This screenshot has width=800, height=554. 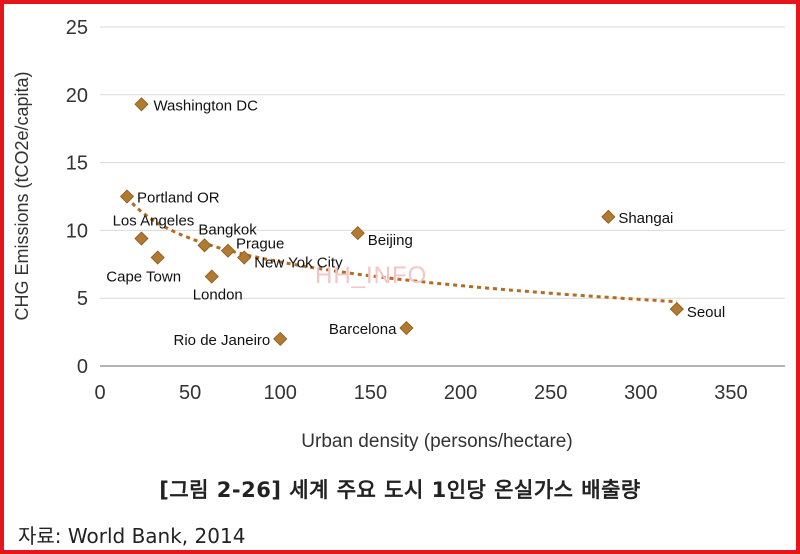 What do you see at coordinates (82, 367) in the screenshot?
I see `y-tick-label: 0` at bounding box center [82, 367].